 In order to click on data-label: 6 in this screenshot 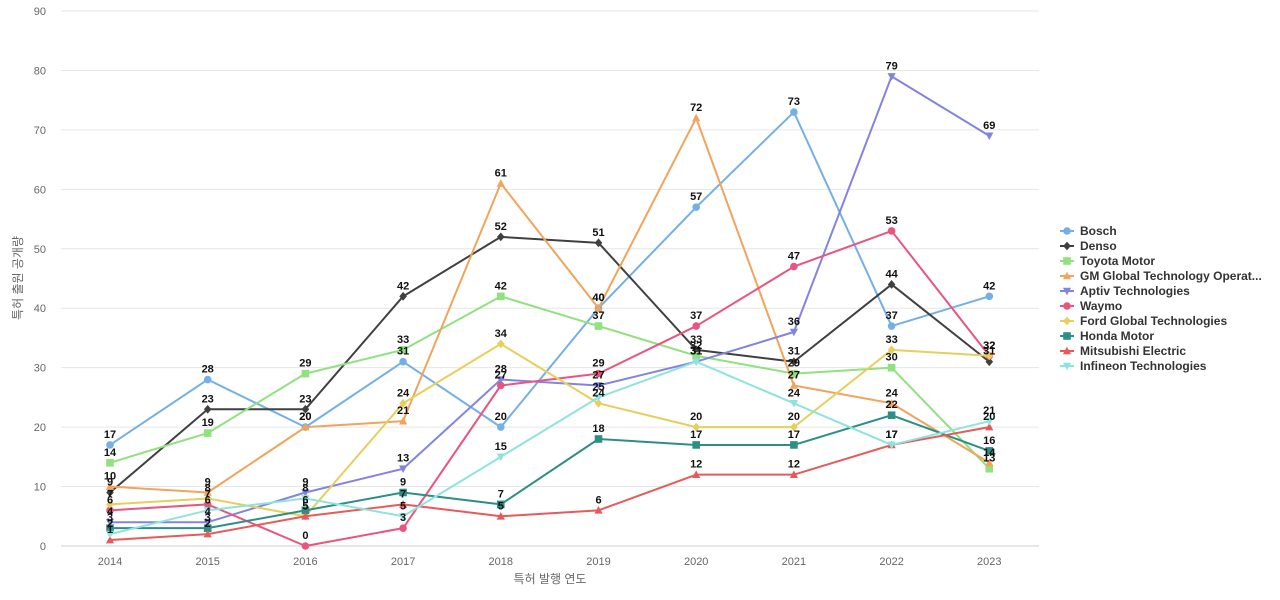, I will do `click(598, 500)`.